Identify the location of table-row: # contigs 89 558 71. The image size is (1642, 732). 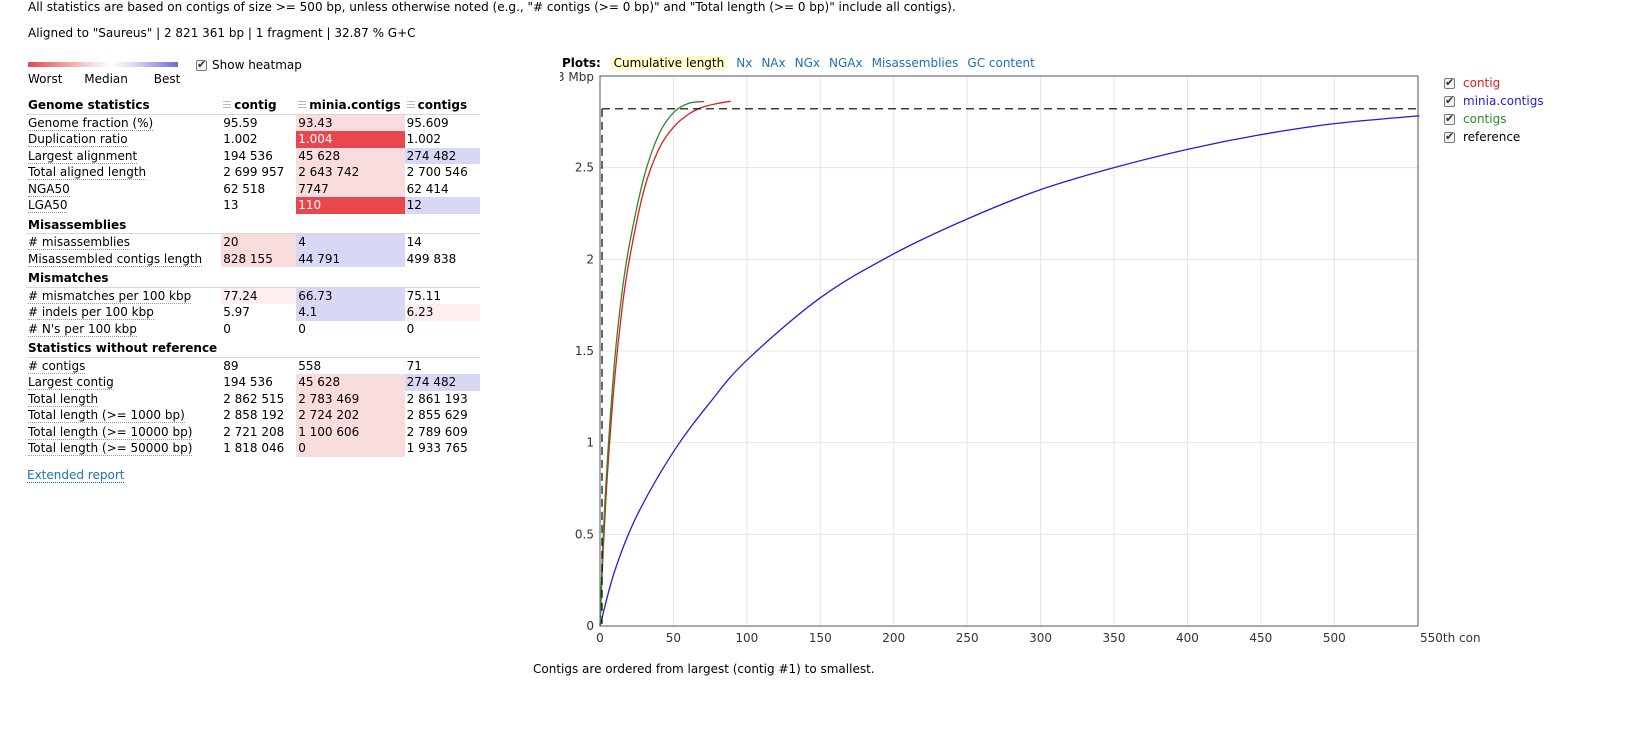
(253, 365).